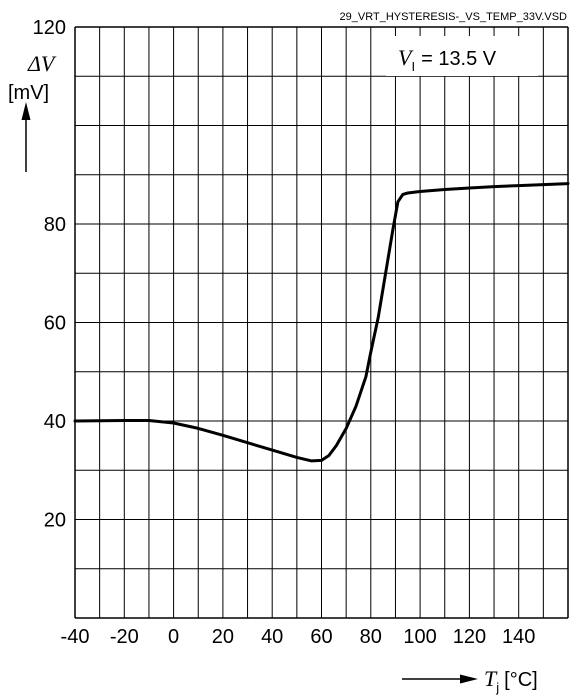 This screenshot has height=700, width=576. Describe the element at coordinates (28, 93) in the screenshot. I see `y-axis-unit: [mV]` at that location.